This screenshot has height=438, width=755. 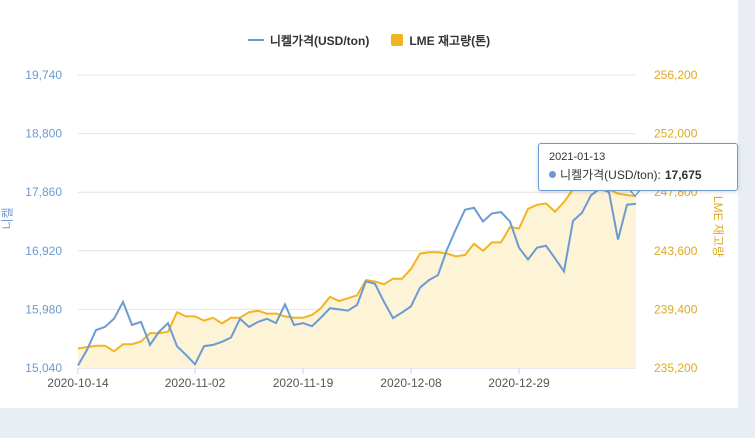 I want to click on right-tick-label: 252,000, so click(x=676, y=134).